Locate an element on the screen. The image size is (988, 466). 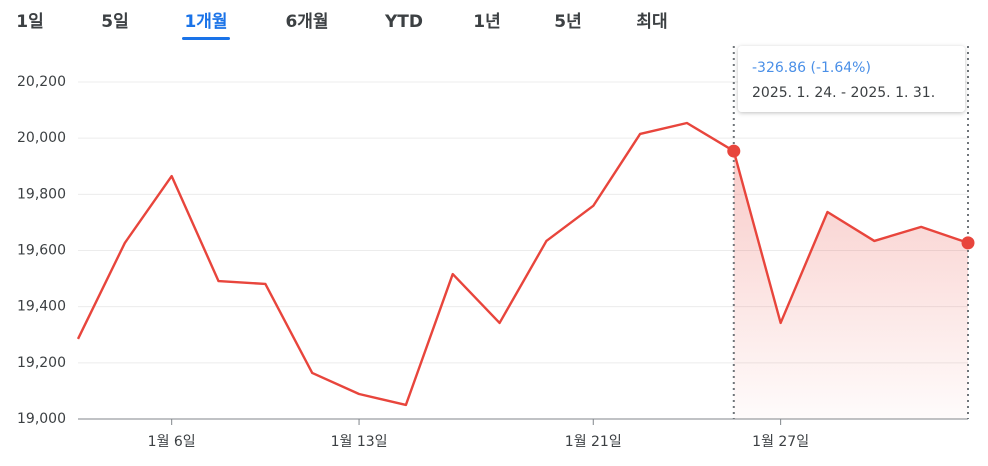
y-tick-label: 19,200 is located at coordinates (41, 363).